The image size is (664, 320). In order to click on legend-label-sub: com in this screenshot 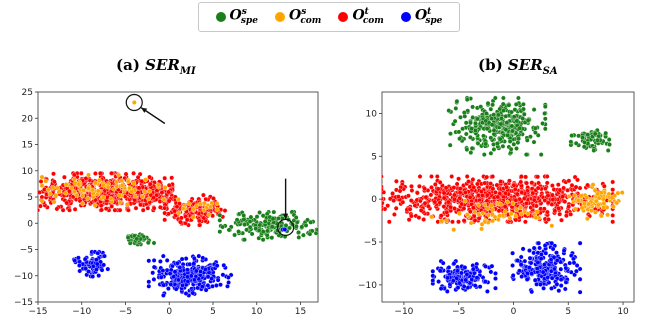, I will do `click(311, 21)`.